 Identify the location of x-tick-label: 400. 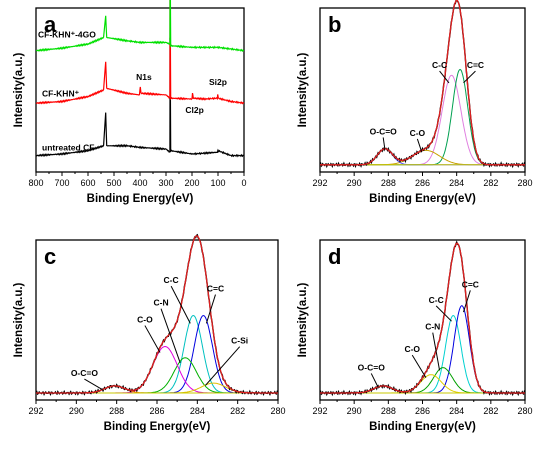
(139, 183).